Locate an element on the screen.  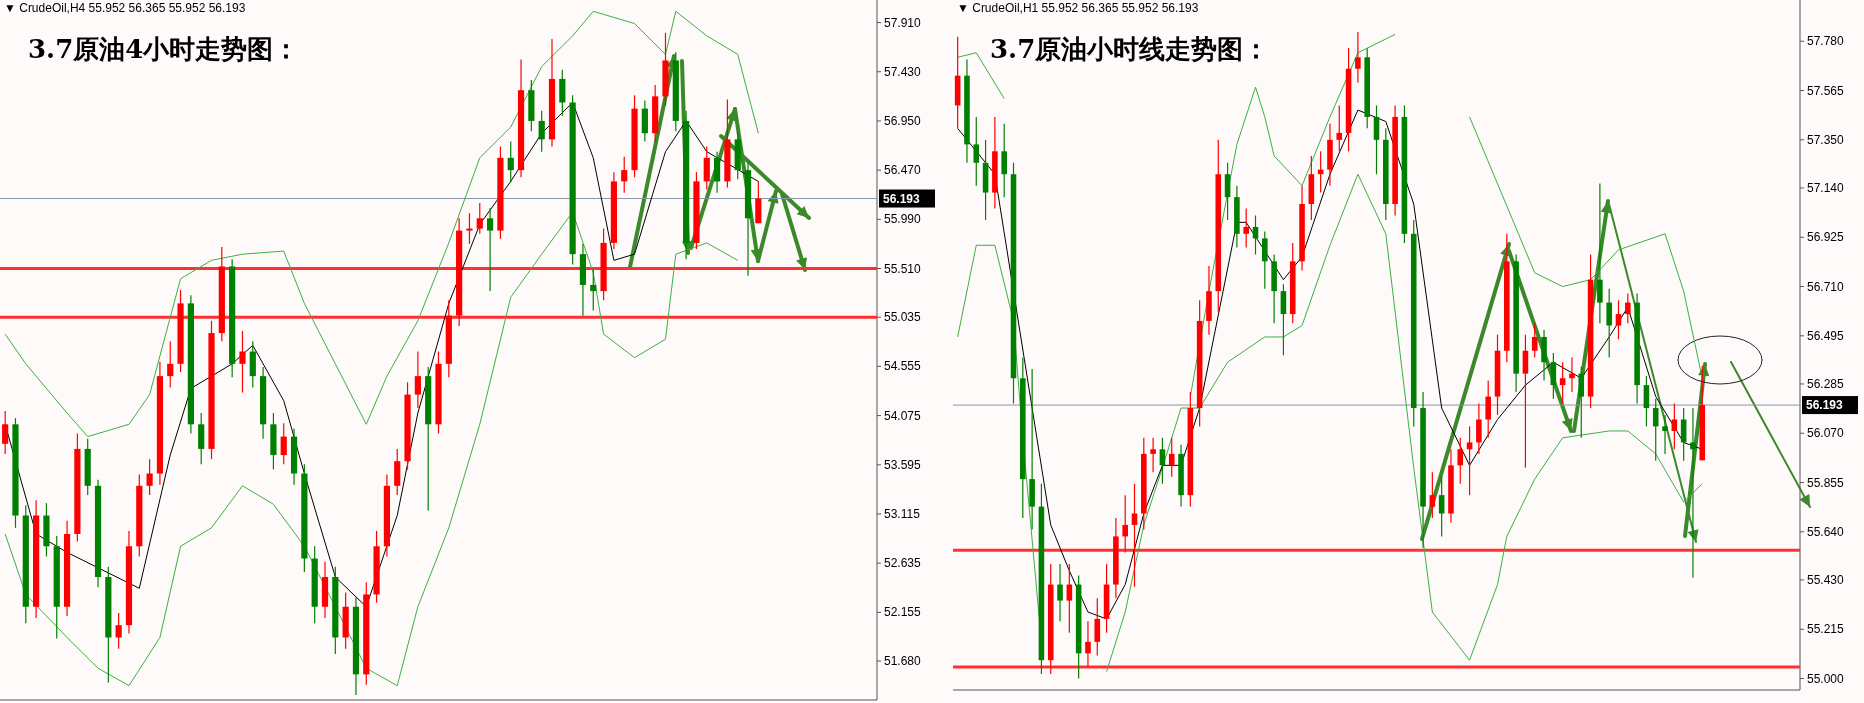
y-tick-label: 55.640 is located at coordinates (1826, 531).